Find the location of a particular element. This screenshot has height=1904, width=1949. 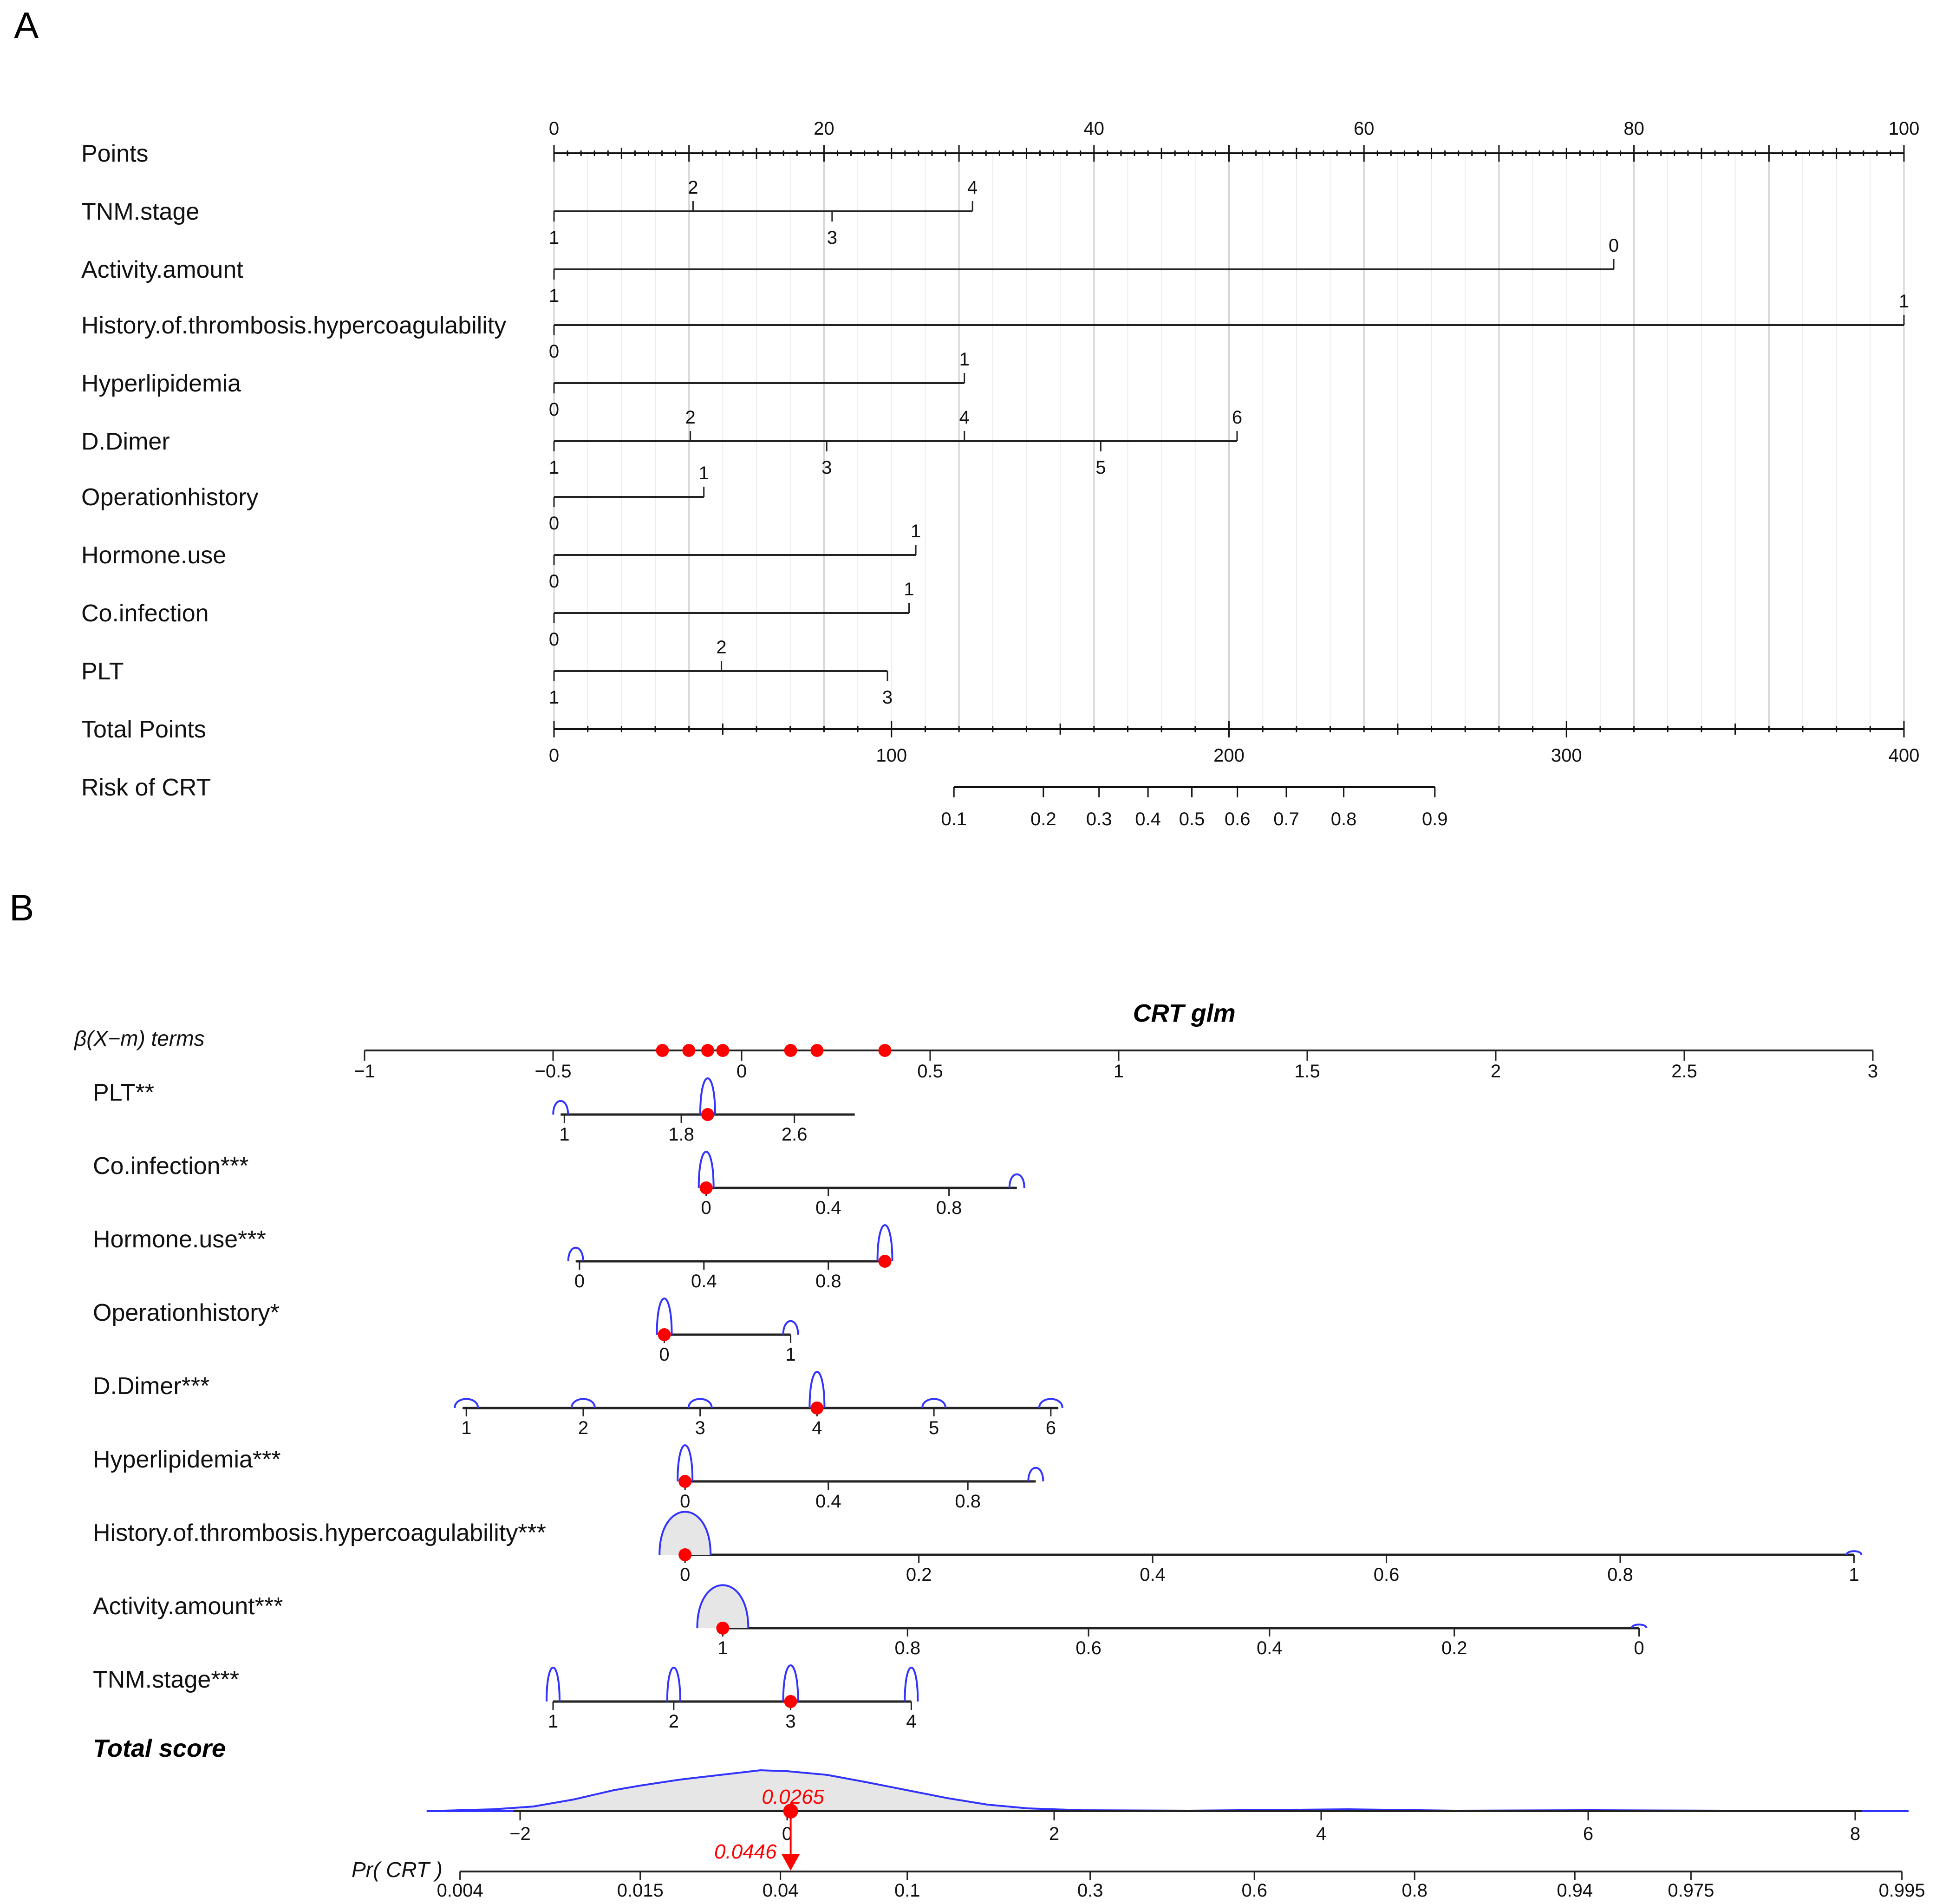

scale-tick-label-hormone-use: 1 is located at coordinates (916, 531).